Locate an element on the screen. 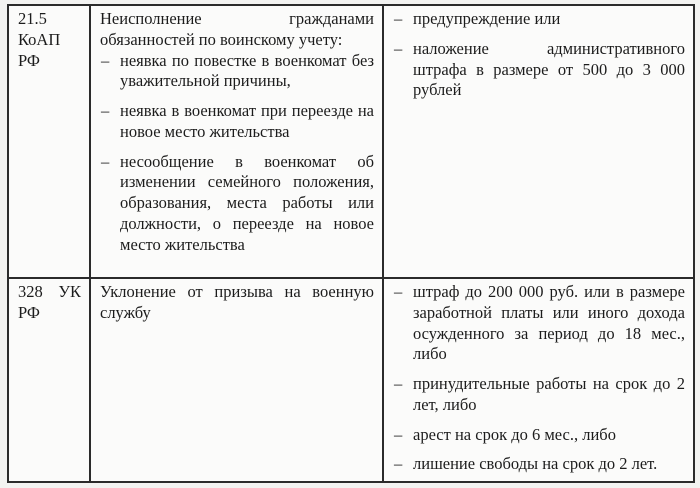 The image size is (700, 488). list-item: – арест на срок до 6 мес., либо is located at coordinates (539, 435).